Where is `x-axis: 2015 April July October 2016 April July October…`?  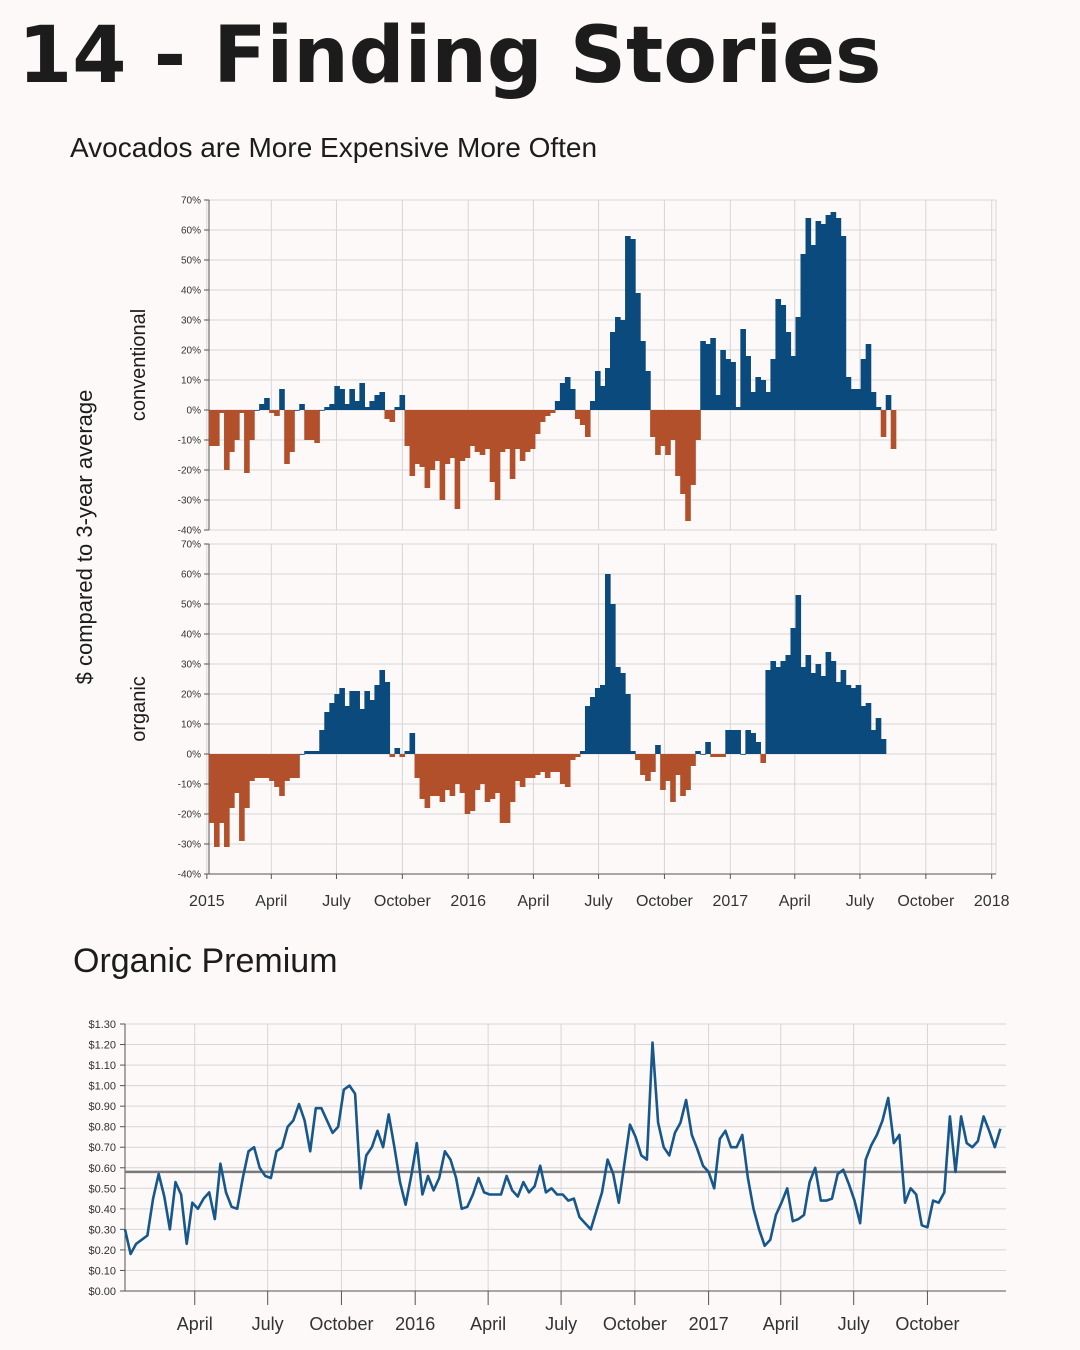
x-axis: 2015 April July October 2016 April July October… is located at coordinates (599, 891).